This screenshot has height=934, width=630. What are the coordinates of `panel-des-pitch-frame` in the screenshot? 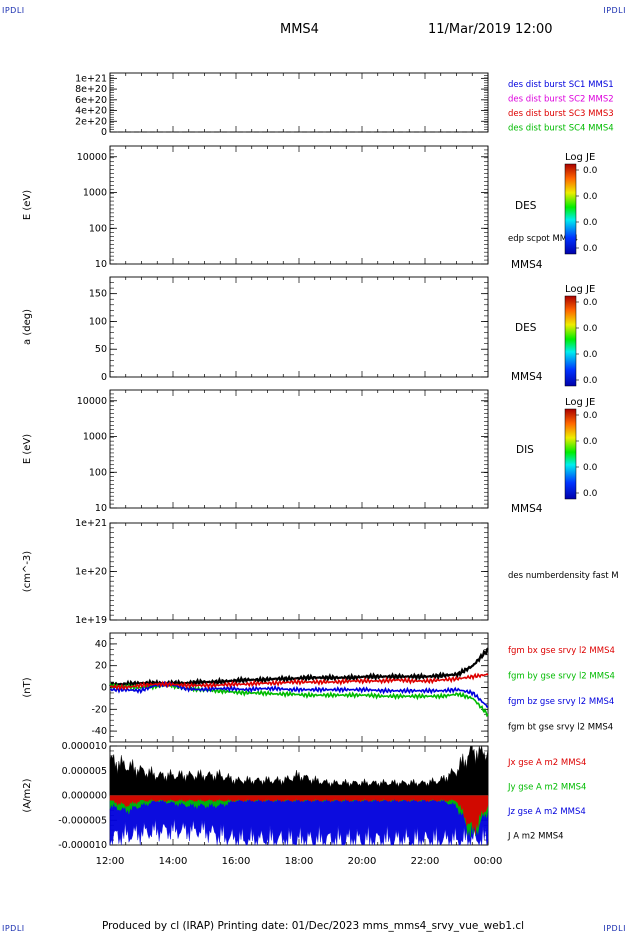 It's located at (299, 327).